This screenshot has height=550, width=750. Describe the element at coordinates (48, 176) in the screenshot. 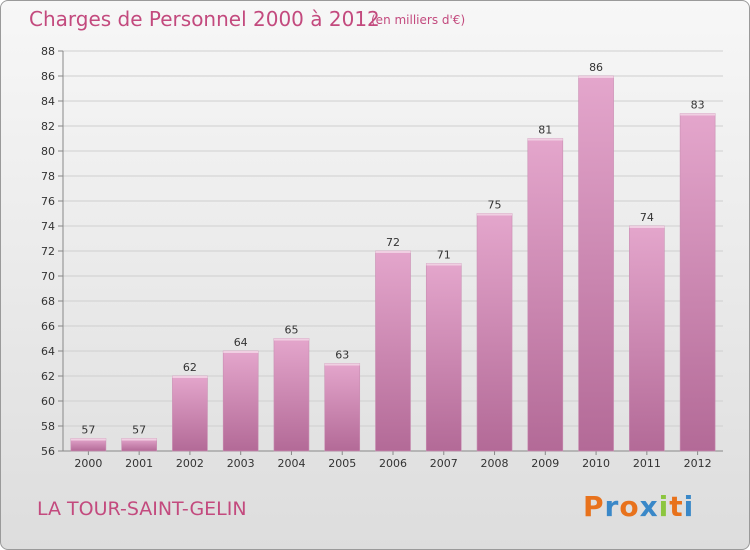

I see `y-tick-label: 78` at that location.